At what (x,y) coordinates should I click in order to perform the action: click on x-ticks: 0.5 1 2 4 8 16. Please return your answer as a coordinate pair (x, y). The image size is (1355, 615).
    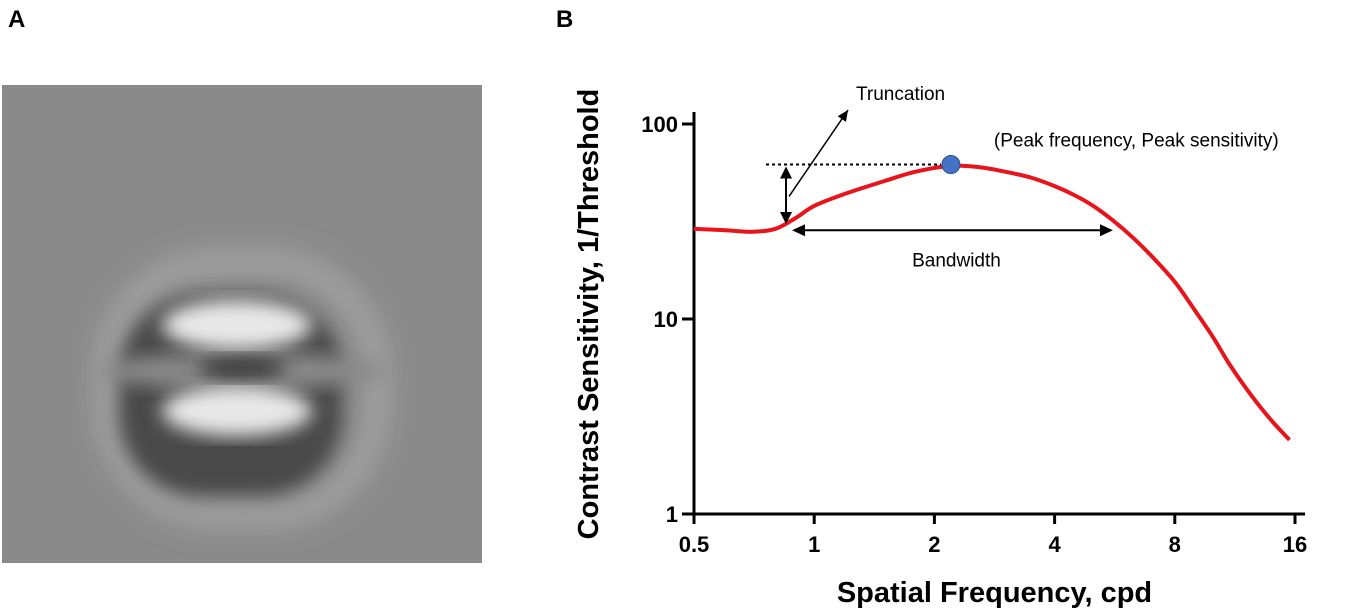
    Looking at the image, I should click on (993, 535).